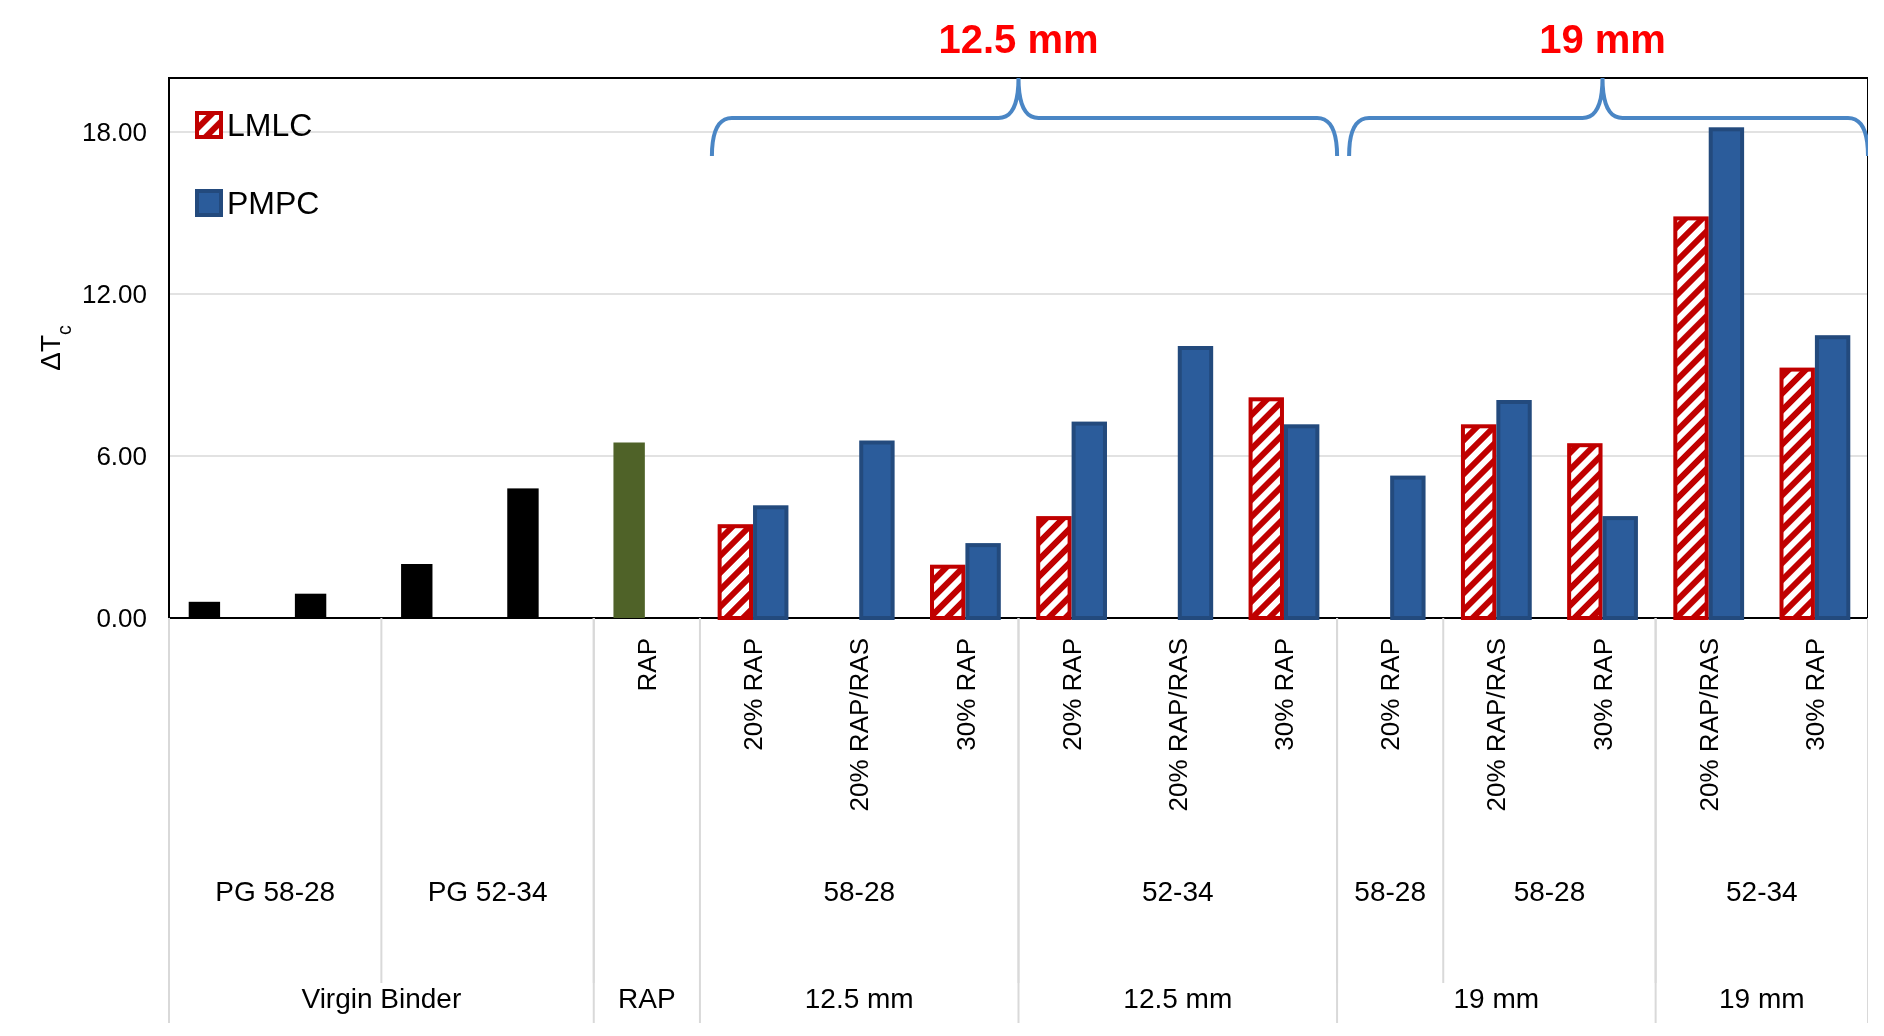 The height and width of the screenshot is (1036, 1884). Describe the element at coordinates (270, 125) in the screenshot. I see `legend-label: LMLC` at that location.